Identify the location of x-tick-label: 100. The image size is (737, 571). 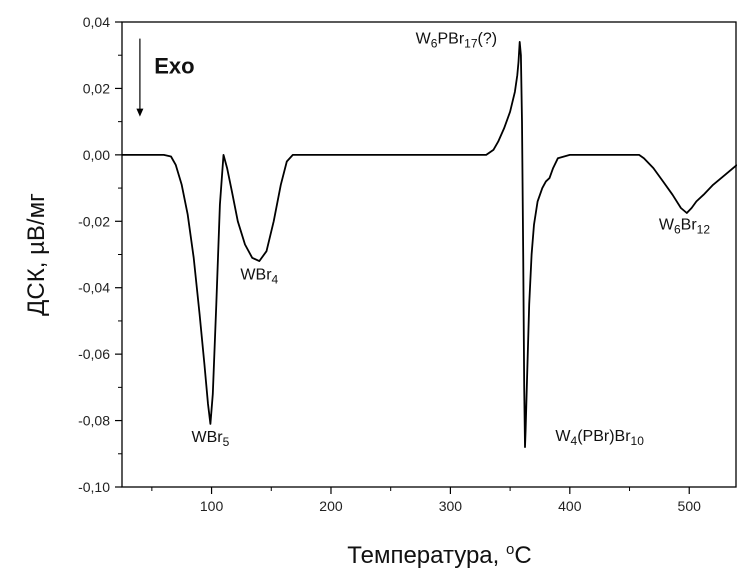
(212, 506).